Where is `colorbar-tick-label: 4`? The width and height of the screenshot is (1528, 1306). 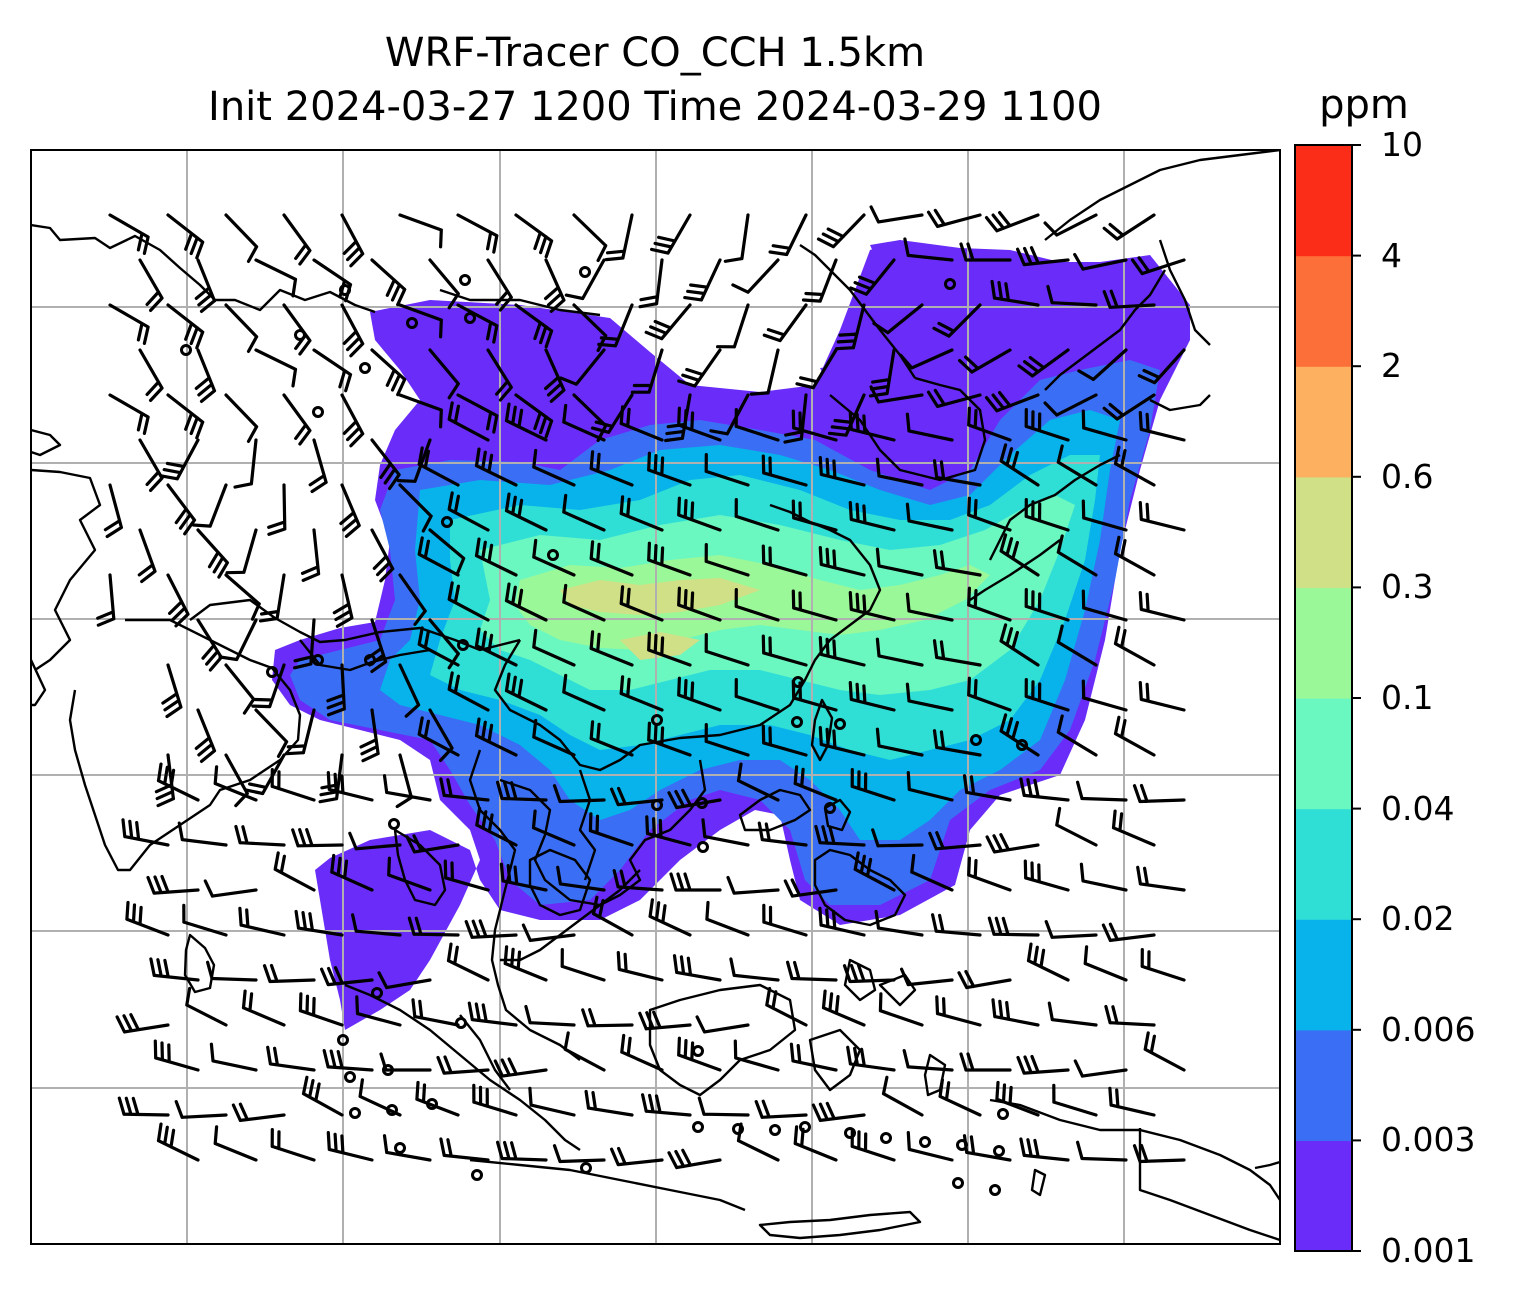
colorbar-tick-label: 4 is located at coordinates (1391, 255).